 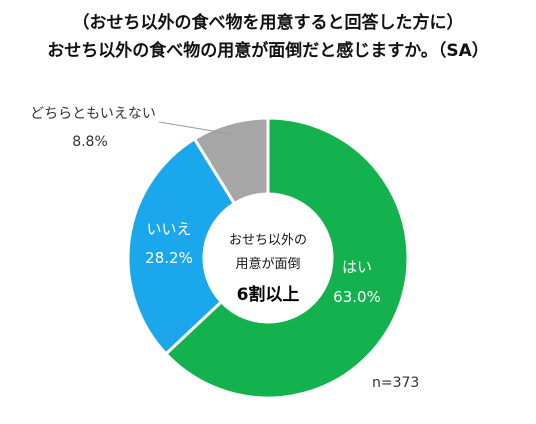 What do you see at coordinates (169, 258) in the screenshot?
I see `label-value-no: 28.2%` at bounding box center [169, 258].